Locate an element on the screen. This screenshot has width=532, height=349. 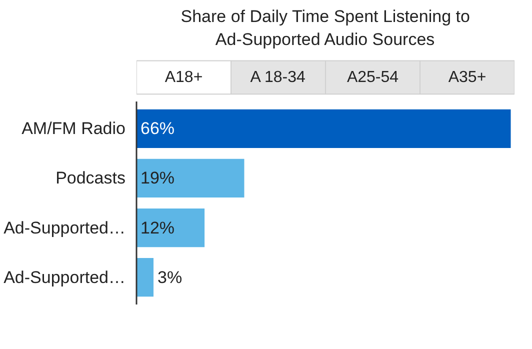
data-label: 3% is located at coordinates (170, 277).